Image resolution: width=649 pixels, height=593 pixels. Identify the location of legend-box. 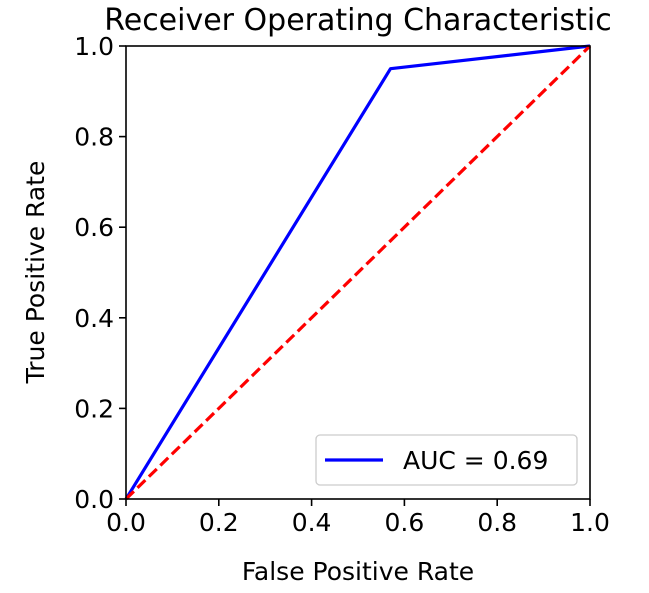
(446, 460).